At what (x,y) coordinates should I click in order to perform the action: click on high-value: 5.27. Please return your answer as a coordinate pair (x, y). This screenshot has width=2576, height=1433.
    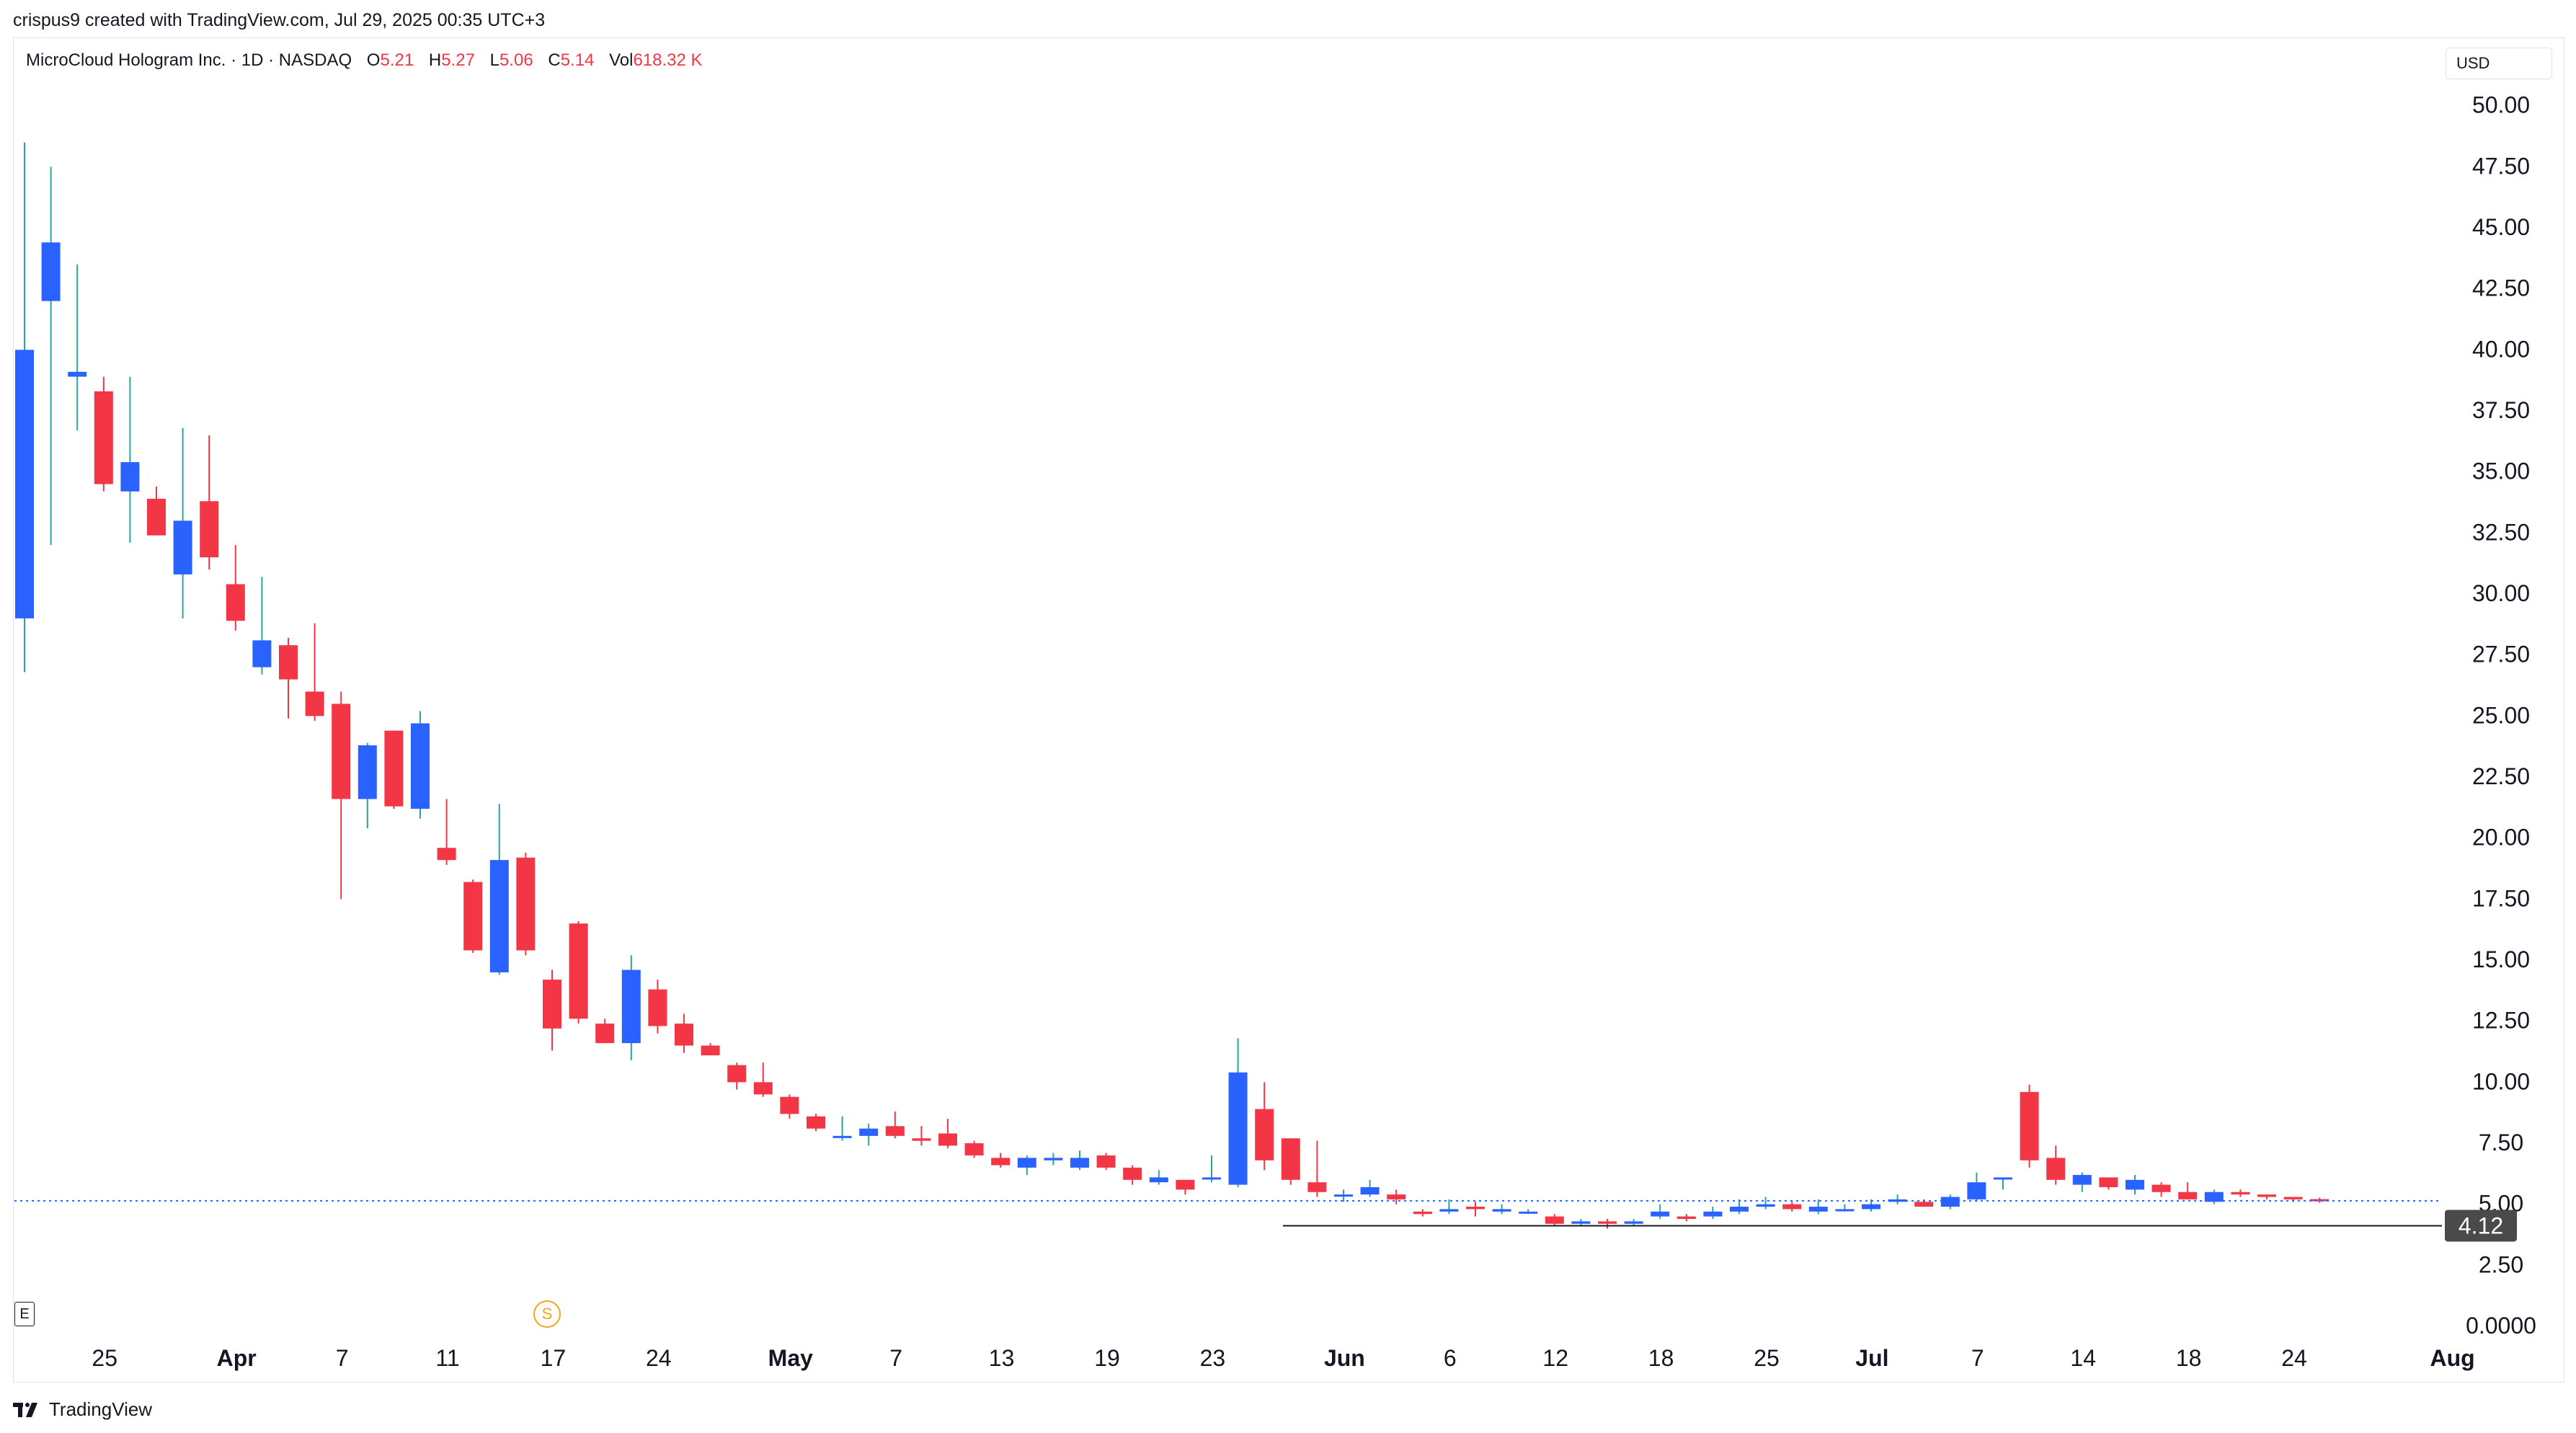
    Looking at the image, I should click on (458, 60).